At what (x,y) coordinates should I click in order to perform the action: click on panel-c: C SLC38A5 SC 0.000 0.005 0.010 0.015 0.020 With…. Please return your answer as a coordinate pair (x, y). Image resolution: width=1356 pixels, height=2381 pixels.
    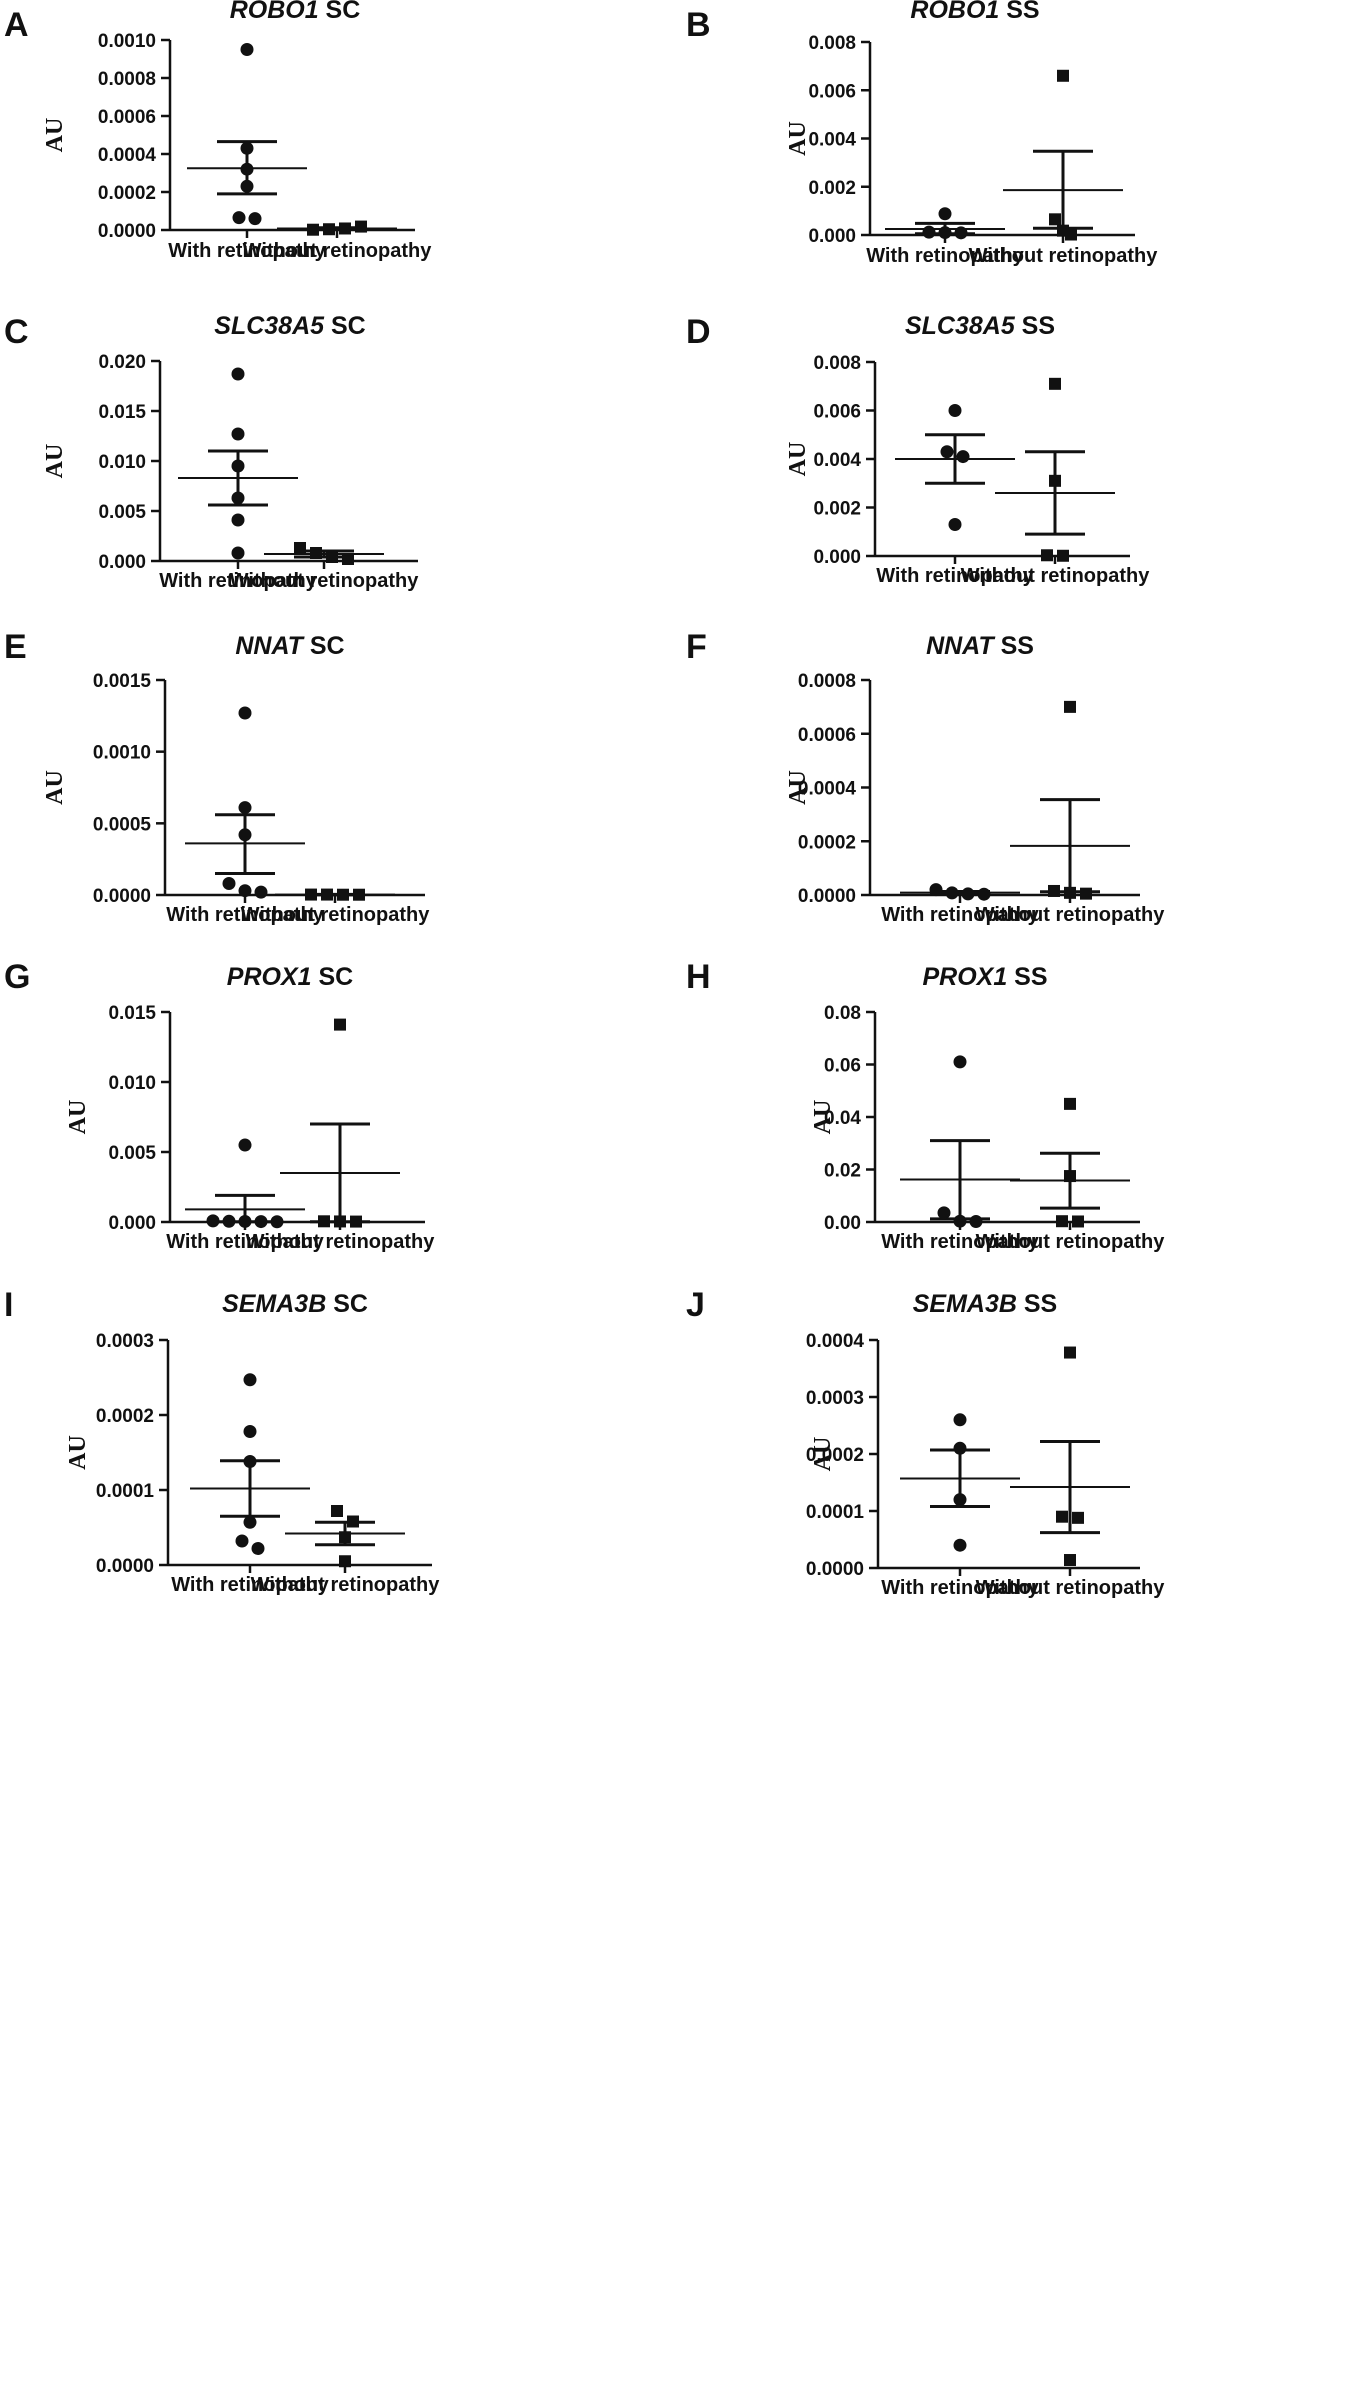
    Looking at the image, I should click on (211, 452).